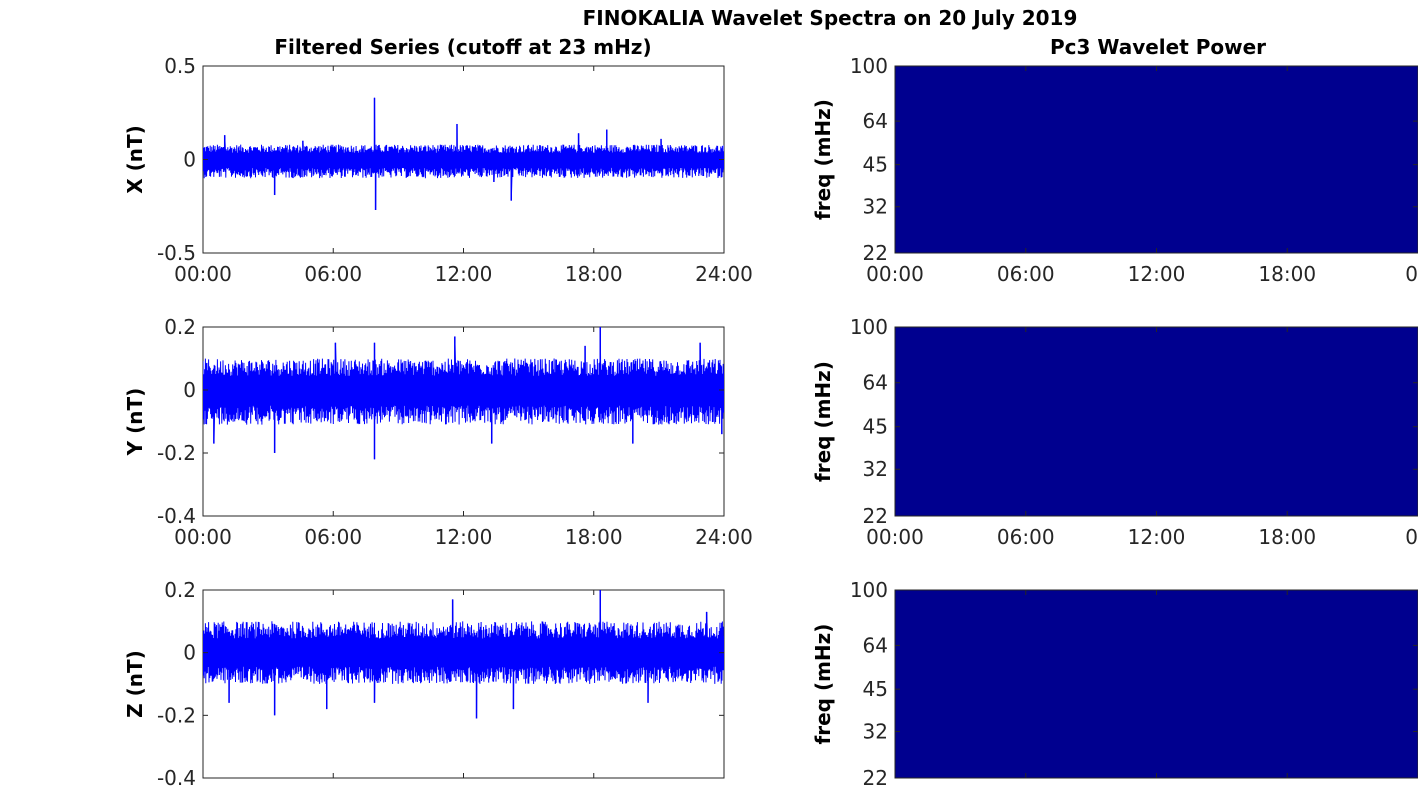 The height and width of the screenshot is (788, 1418). I want to click on series-line-z, so click(463, 654).